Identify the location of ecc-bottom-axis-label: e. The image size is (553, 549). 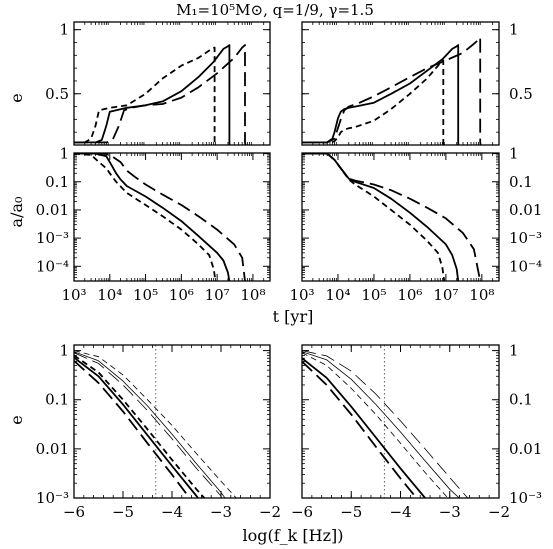
(16, 419).